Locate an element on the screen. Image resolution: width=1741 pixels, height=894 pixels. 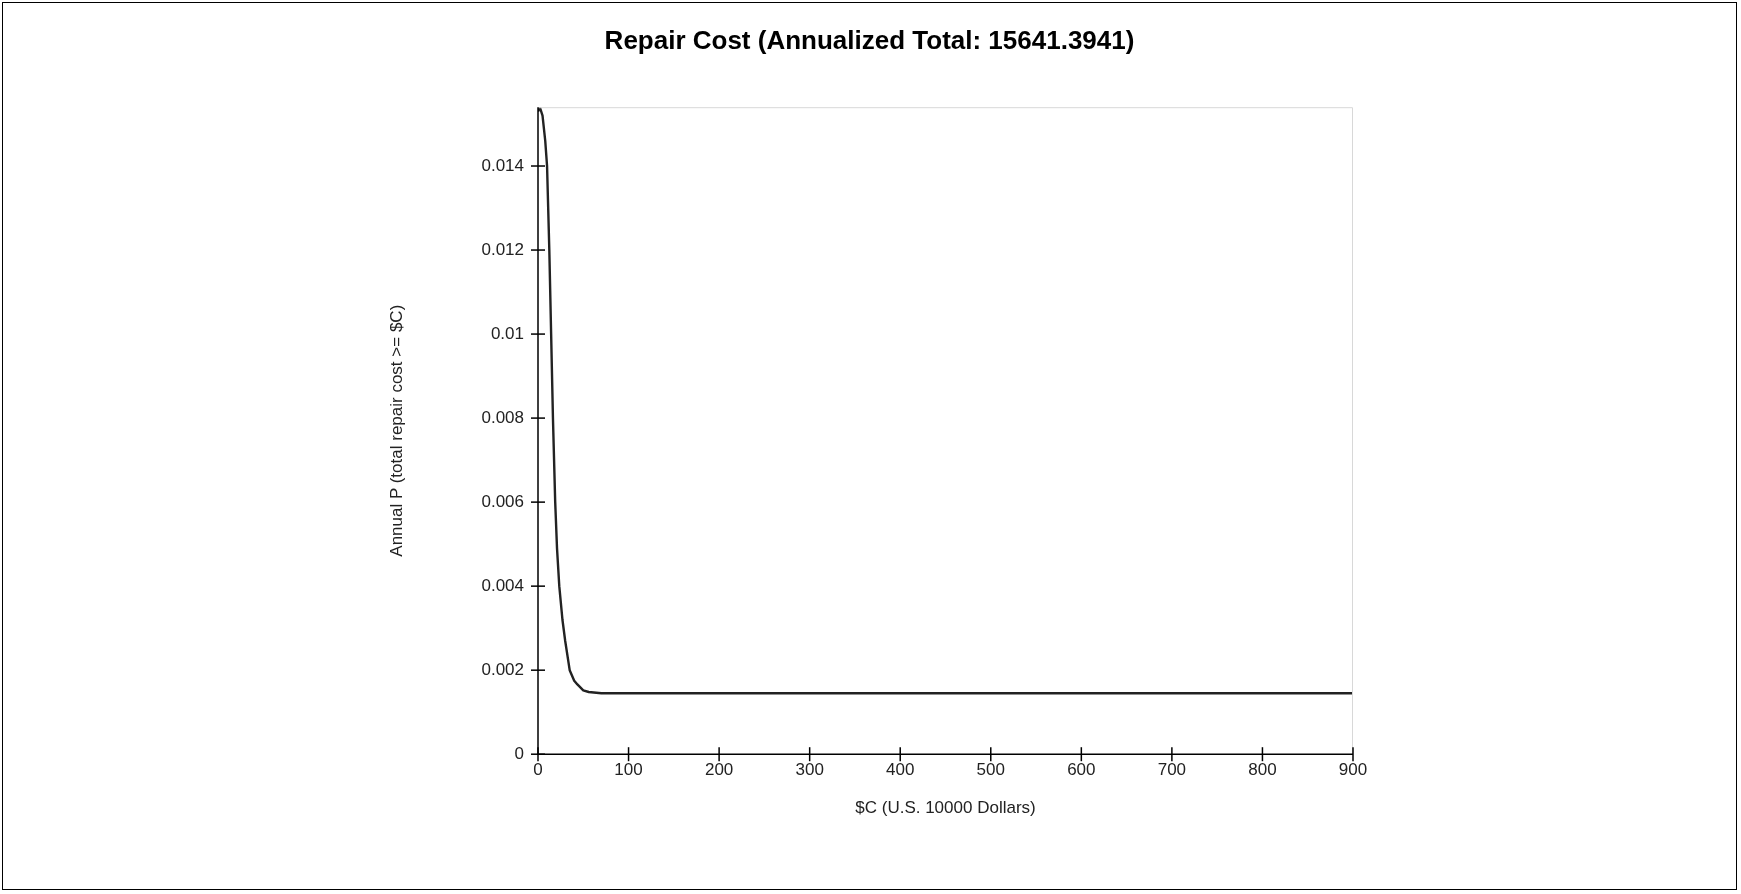
x-tick-label: 0 is located at coordinates (538, 770).